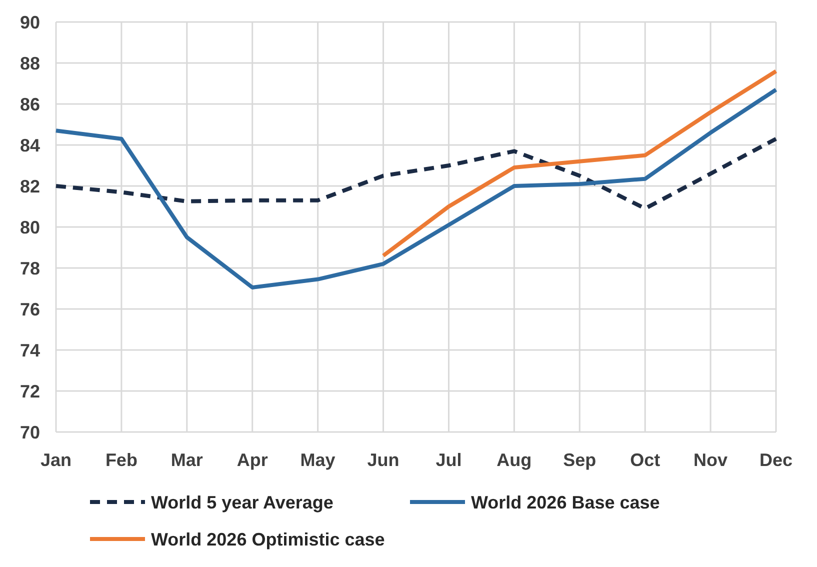  Describe the element at coordinates (30, 186) in the screenshot. I see `y-tick-label: 82` at that location.